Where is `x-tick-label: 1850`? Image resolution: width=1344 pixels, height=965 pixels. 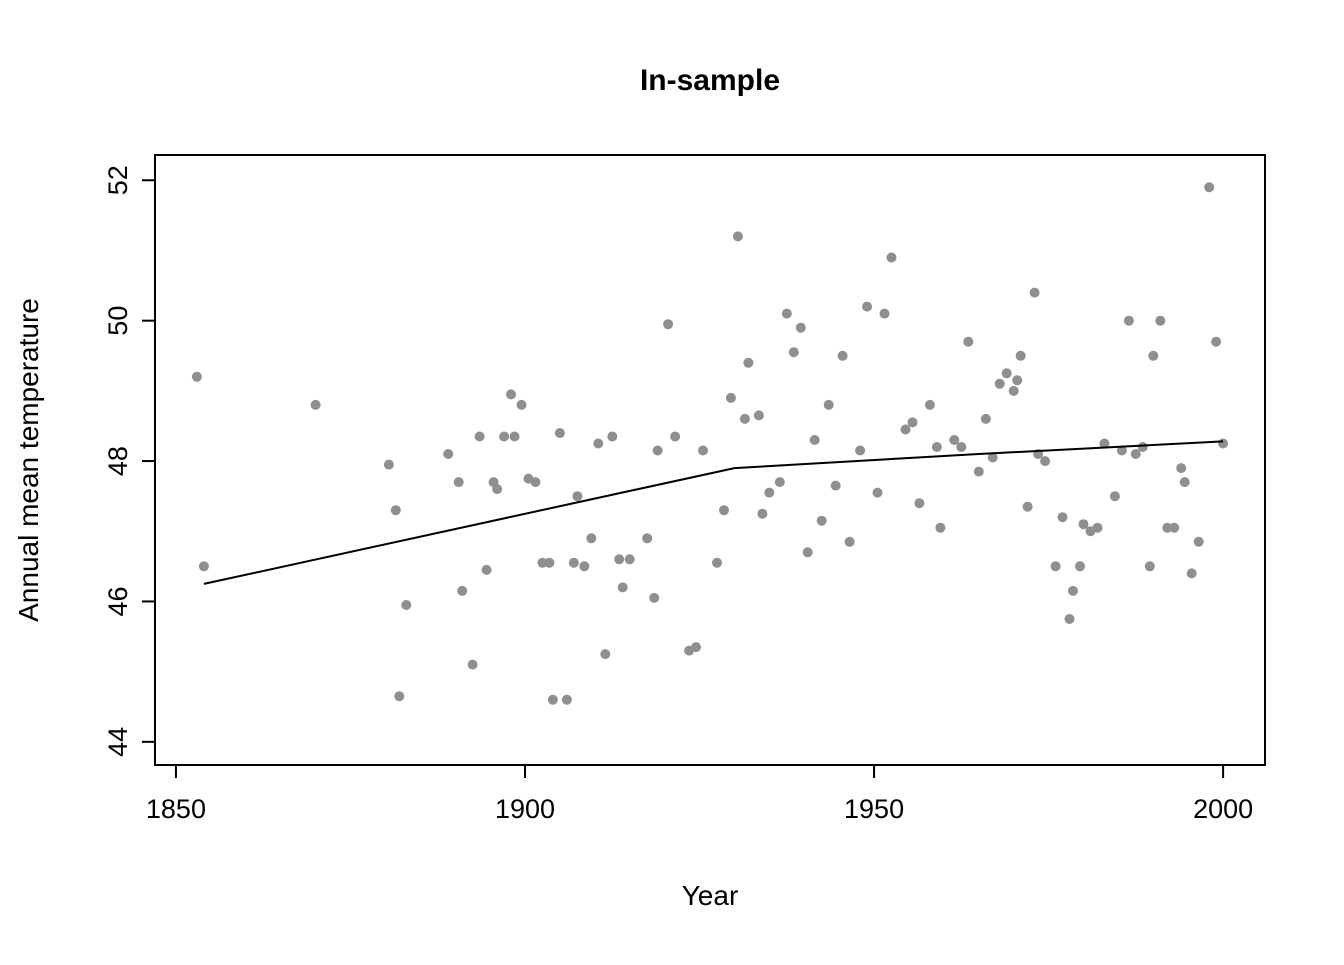 x-tick-label: 1850 is located at coordinates (176, 809).